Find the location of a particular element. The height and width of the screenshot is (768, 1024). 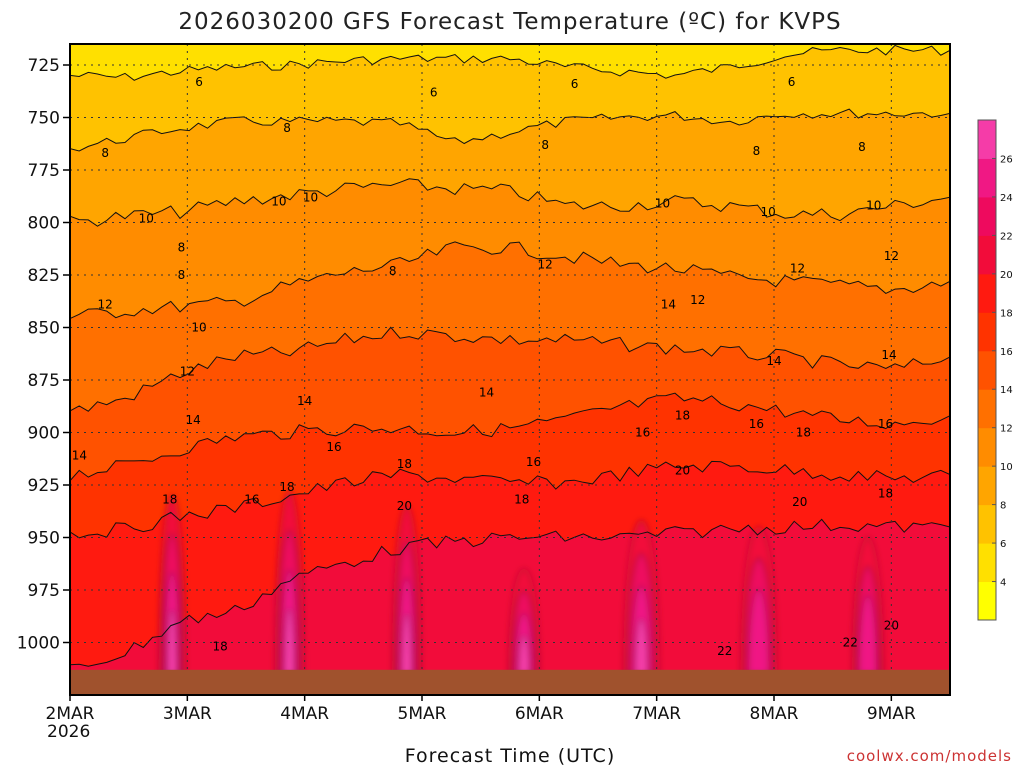

colorbar-tick-label: 14 is located at coordinates (1006, 390).